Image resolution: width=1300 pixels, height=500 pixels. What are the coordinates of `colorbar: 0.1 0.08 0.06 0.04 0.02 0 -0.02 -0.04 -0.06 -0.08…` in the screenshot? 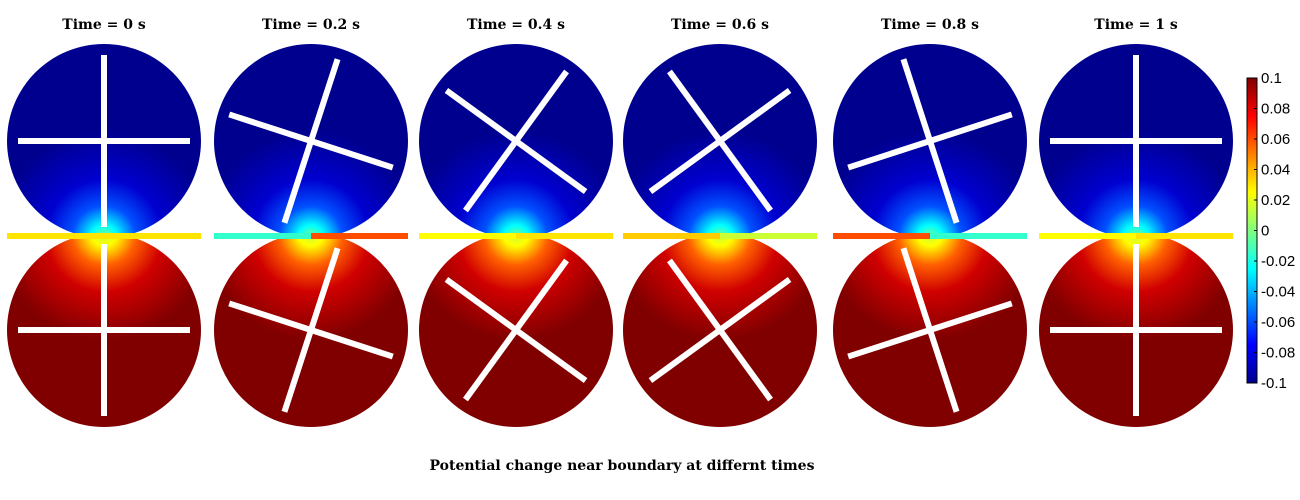 It's located at (1270, 231).